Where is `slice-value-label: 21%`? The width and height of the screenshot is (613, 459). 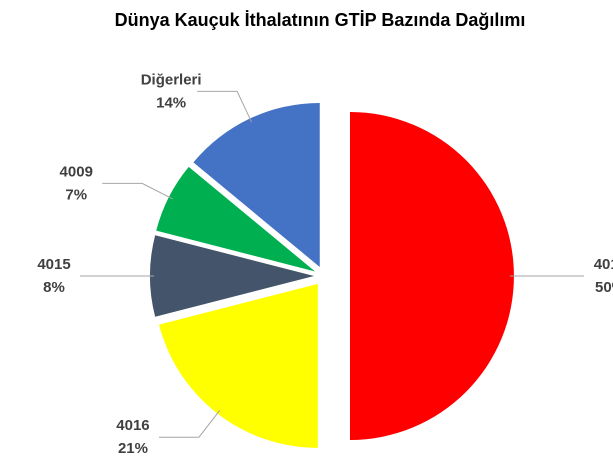 slice-value-label: 21% is located at coordinates (133, 448).